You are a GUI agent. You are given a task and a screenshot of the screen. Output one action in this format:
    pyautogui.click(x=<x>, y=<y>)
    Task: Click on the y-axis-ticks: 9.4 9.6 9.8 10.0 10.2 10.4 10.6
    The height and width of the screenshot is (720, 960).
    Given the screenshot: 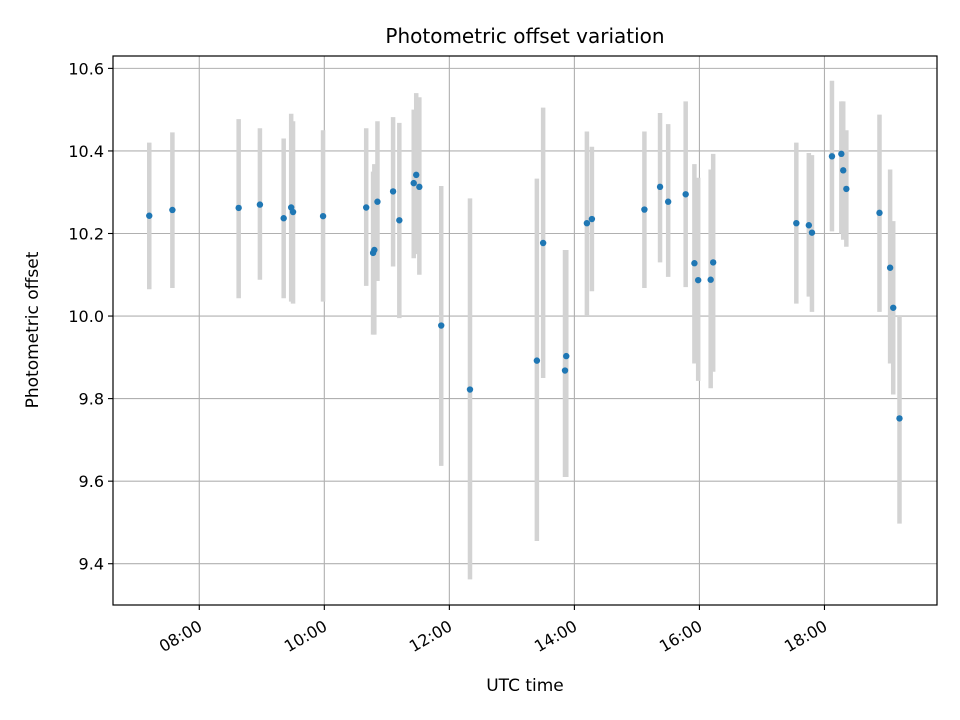 What is the action you would take?
    pyautogui.click(x=90, y=316)
    